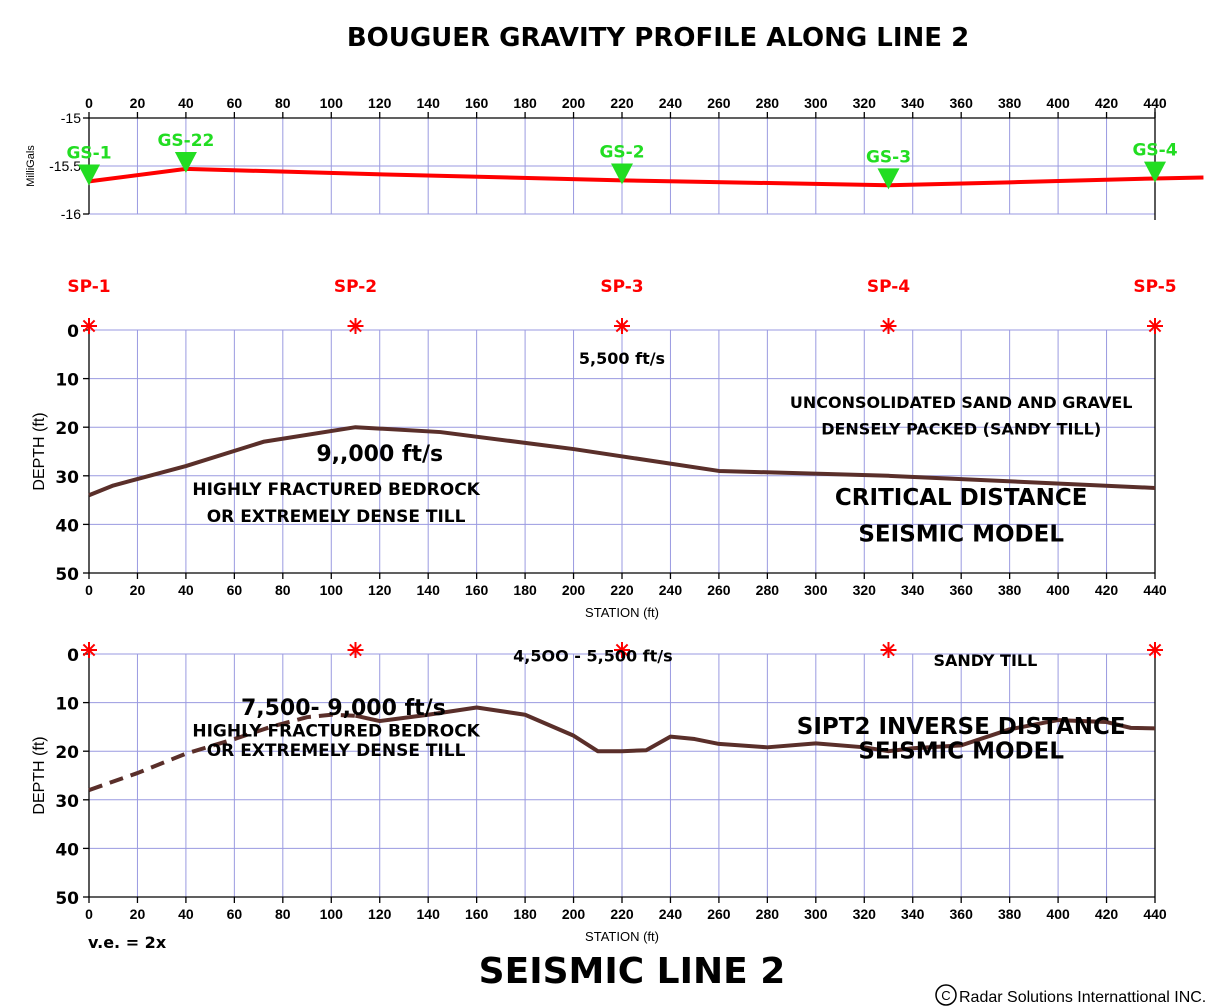  Describe the element at coordinates (621, 287) in the screenshot. I see `shotpoint-label: SP-3` at that location.